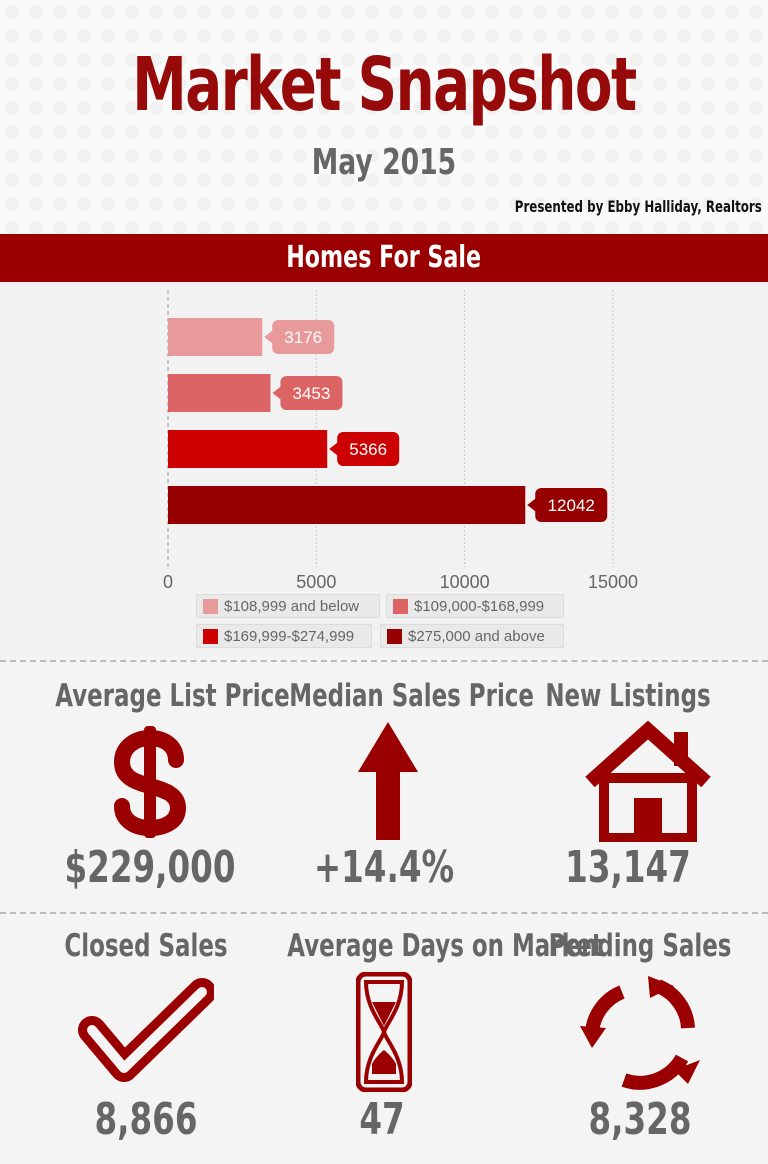 The image size is (768, 1164). I want to click on legend-item: $275,000 and above, so click(472, 636).